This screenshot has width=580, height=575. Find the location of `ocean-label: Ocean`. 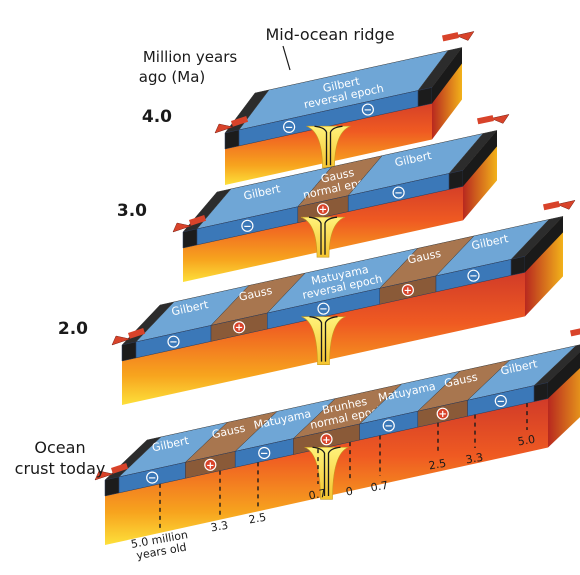

ocean-label: Ocean is located at coordinates (59, 447).